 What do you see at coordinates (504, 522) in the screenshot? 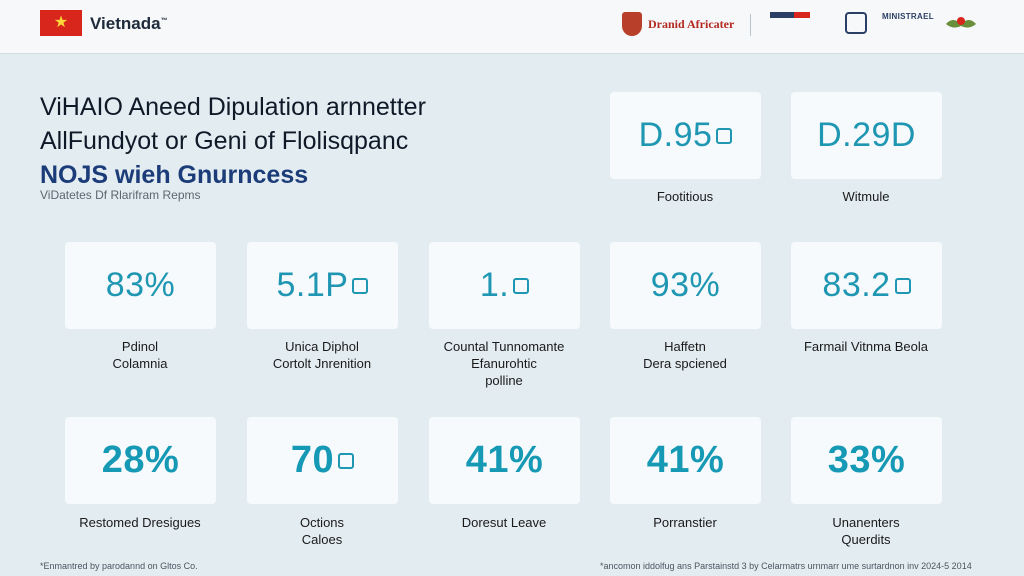
I see `stat-caption: Doresut Leave` at bounding box center [504, 522].